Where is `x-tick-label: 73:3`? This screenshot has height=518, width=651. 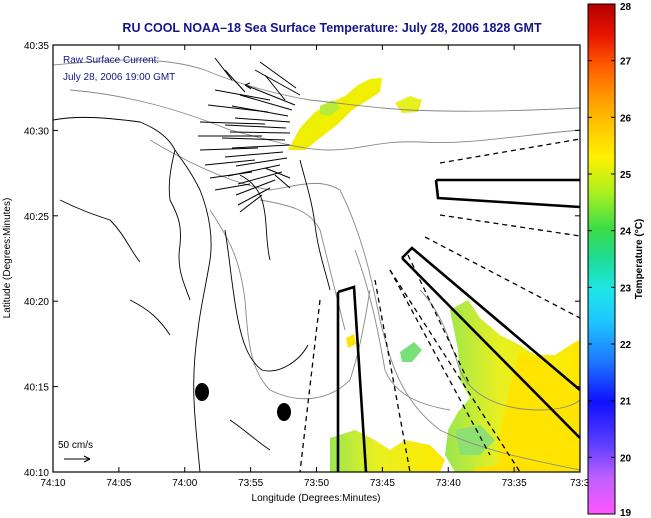
x-tick-label: 73:3 is located at coordinates (580, 483).